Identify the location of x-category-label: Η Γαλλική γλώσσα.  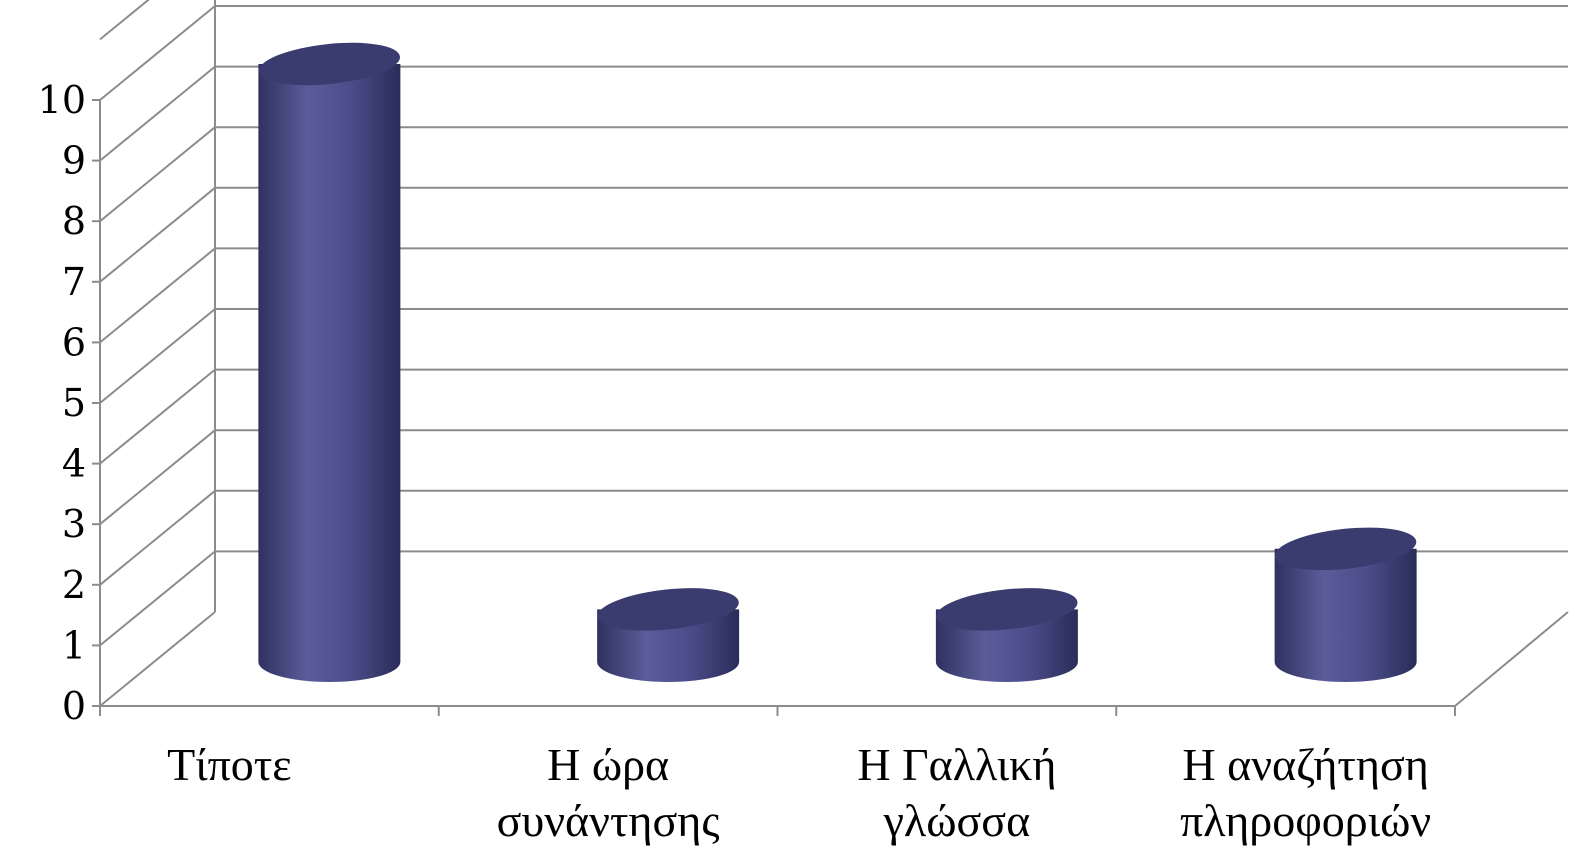
(956, 792).